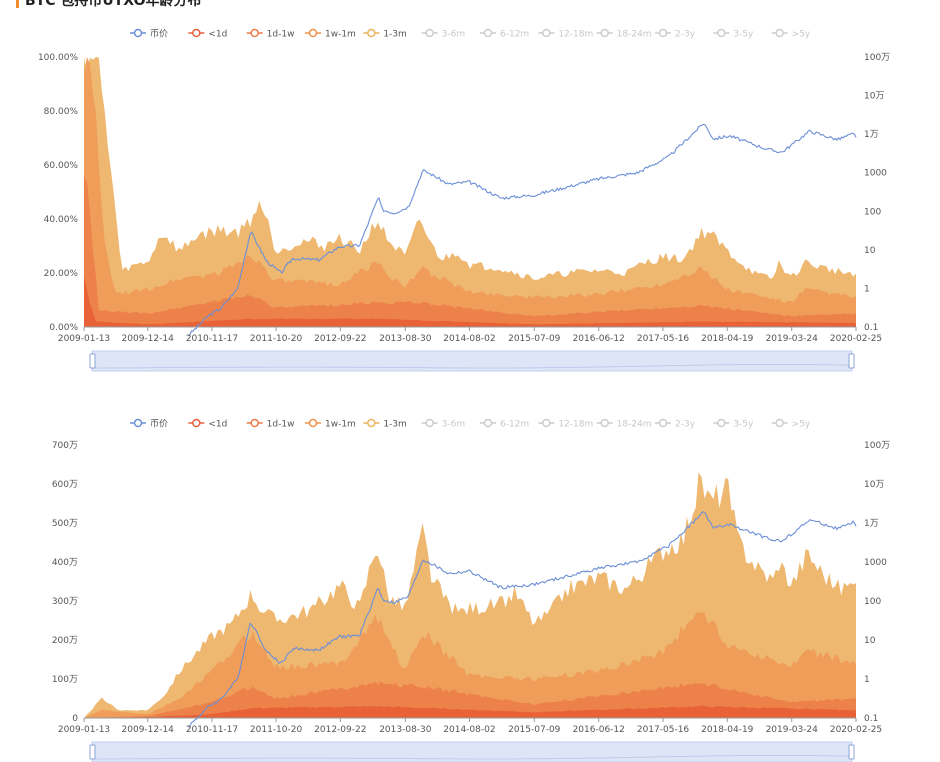 Image resolution: width=940 pixels, height=762 pixels. Describe the element at coordinates (65, 641) in the screenshot. I see `y-left-tick-label: 200万` at that location.